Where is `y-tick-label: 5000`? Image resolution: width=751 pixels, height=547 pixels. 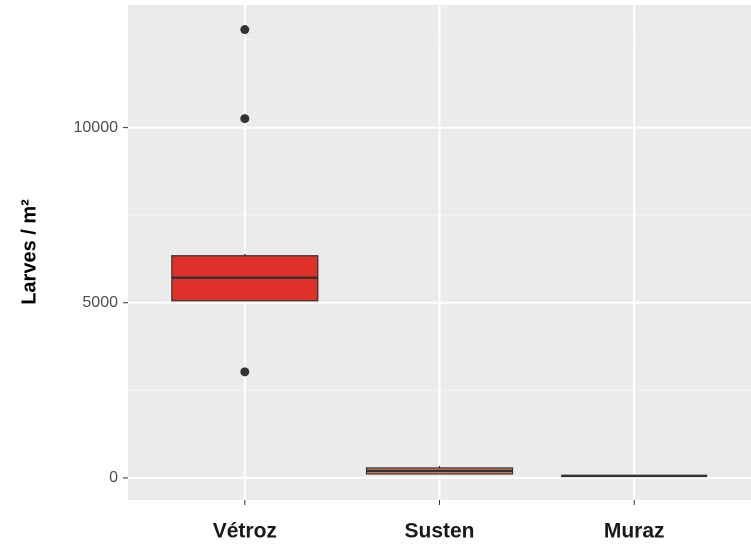
y-tick-label: 5000 is located at coordinates (100, 302).